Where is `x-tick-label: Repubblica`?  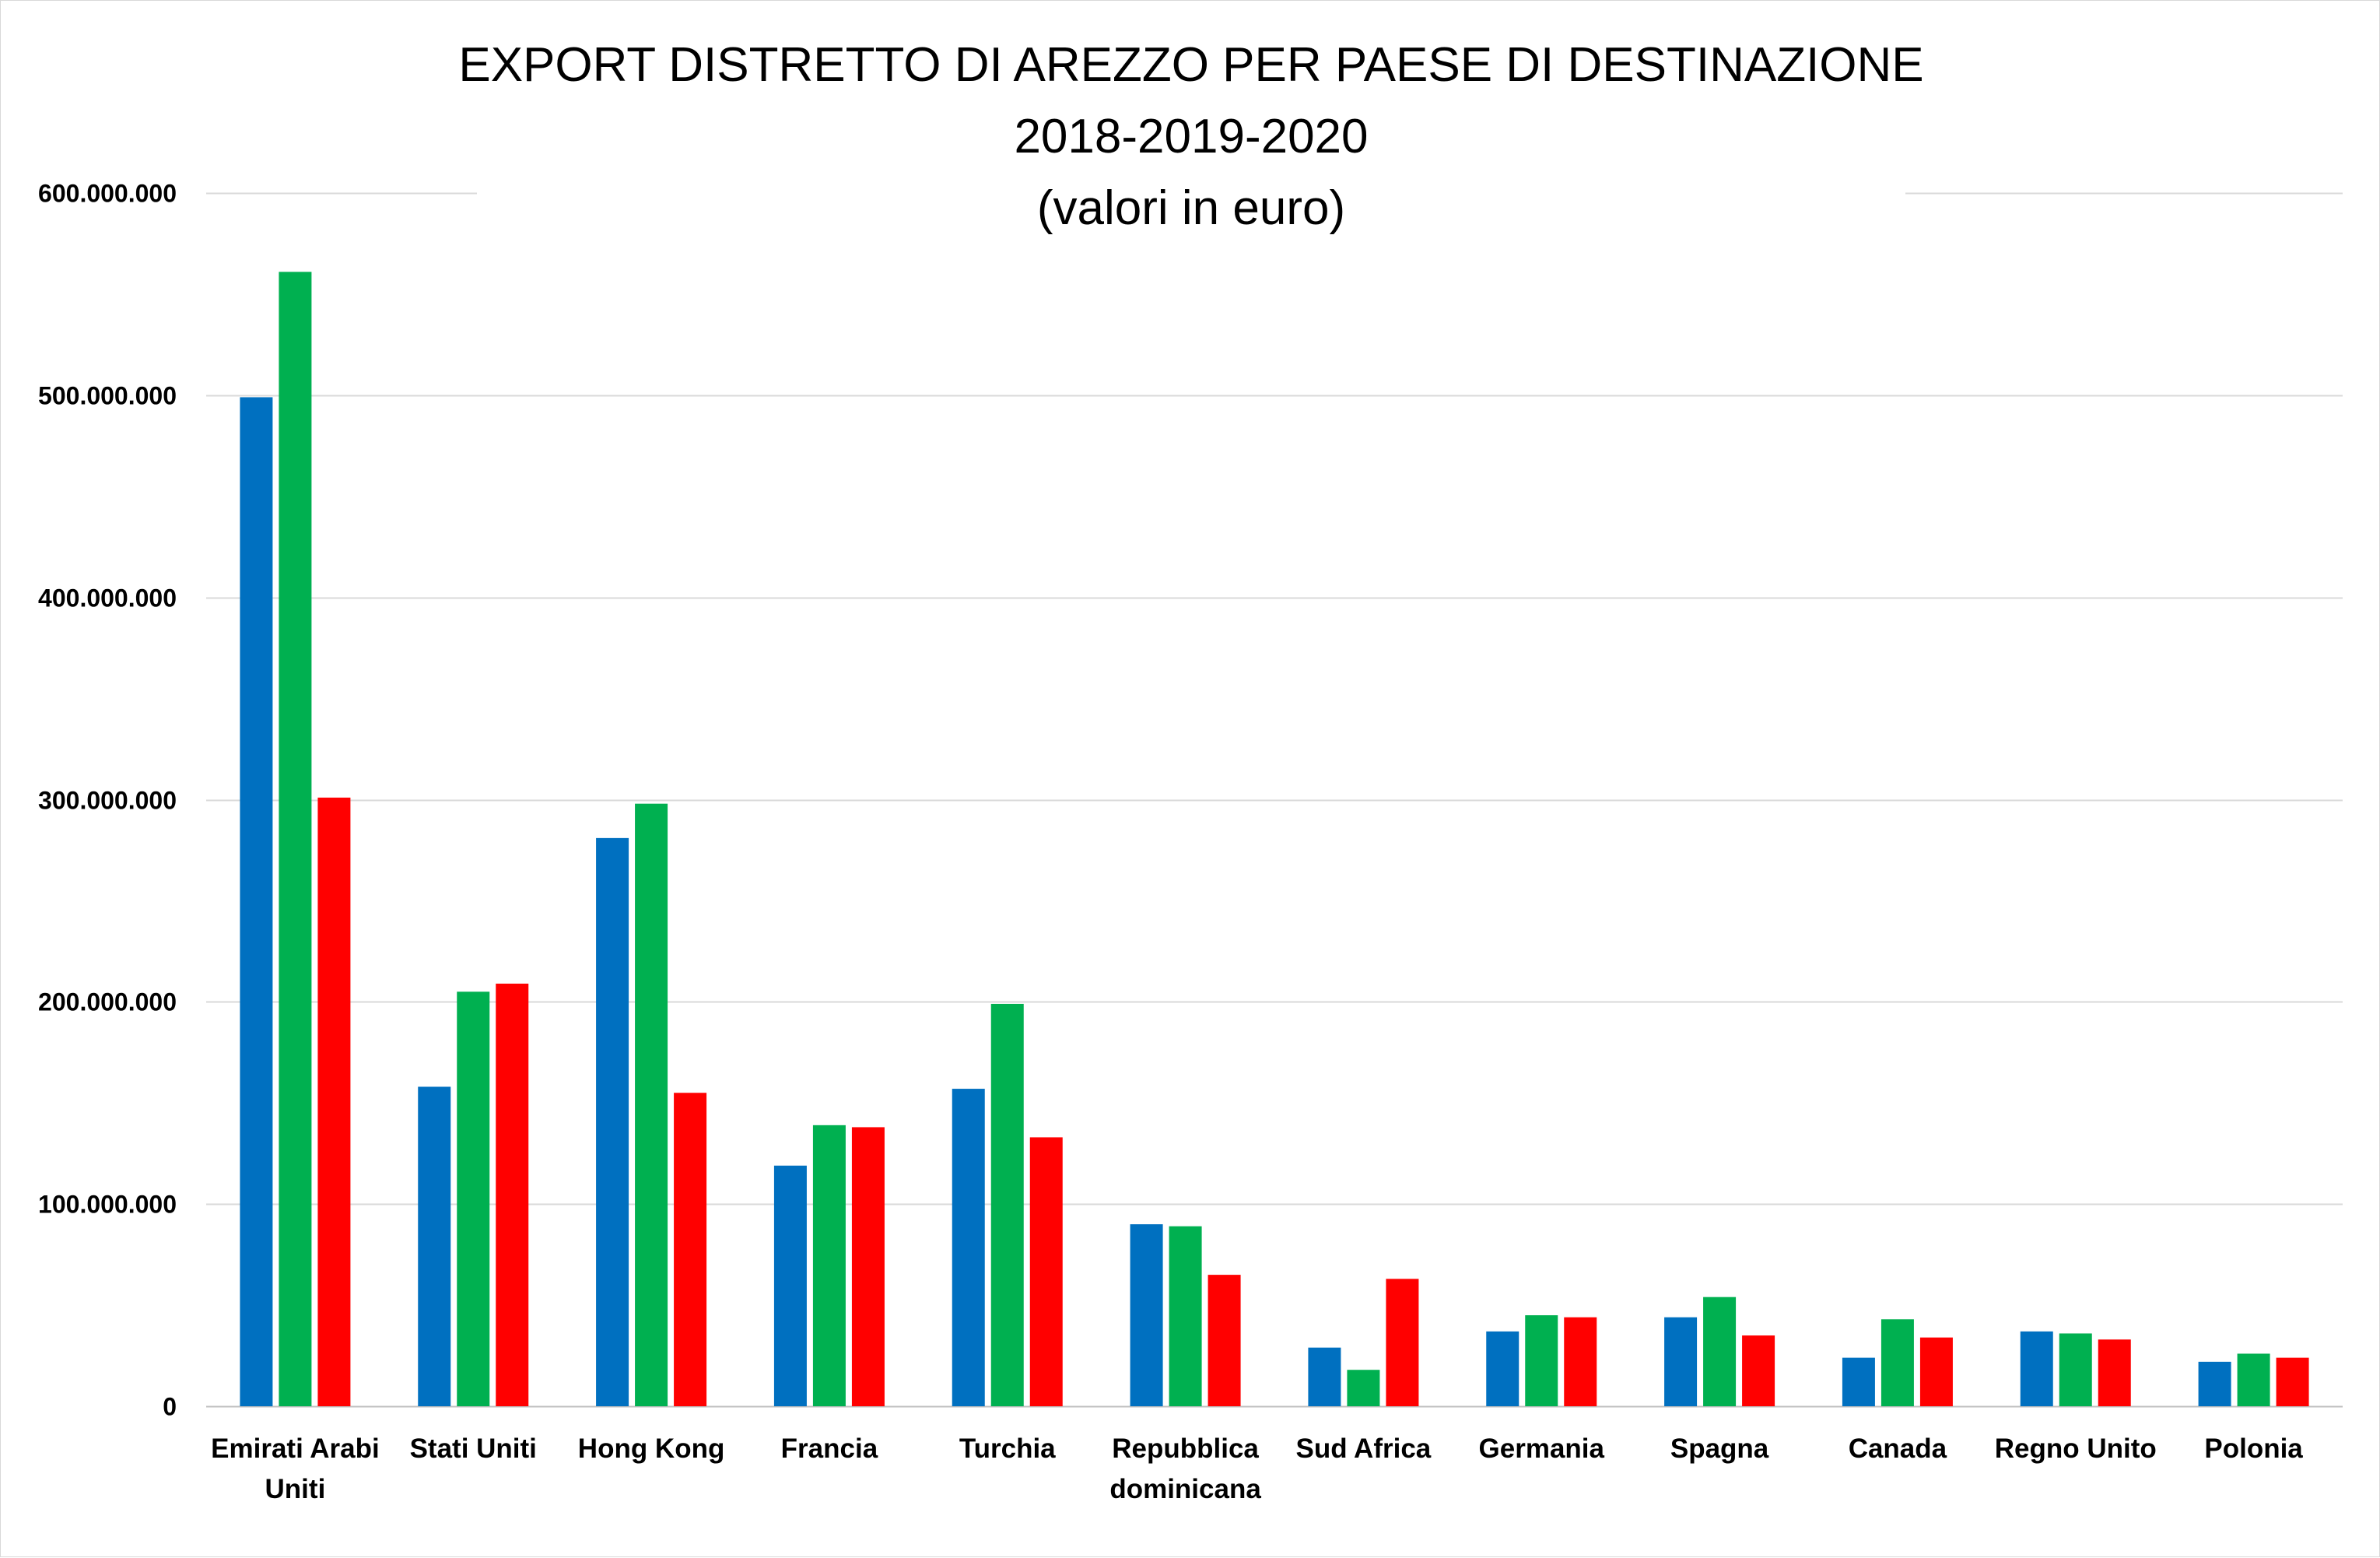
x-tick-label: Repubblica is located at coordinates (1186, 1448).